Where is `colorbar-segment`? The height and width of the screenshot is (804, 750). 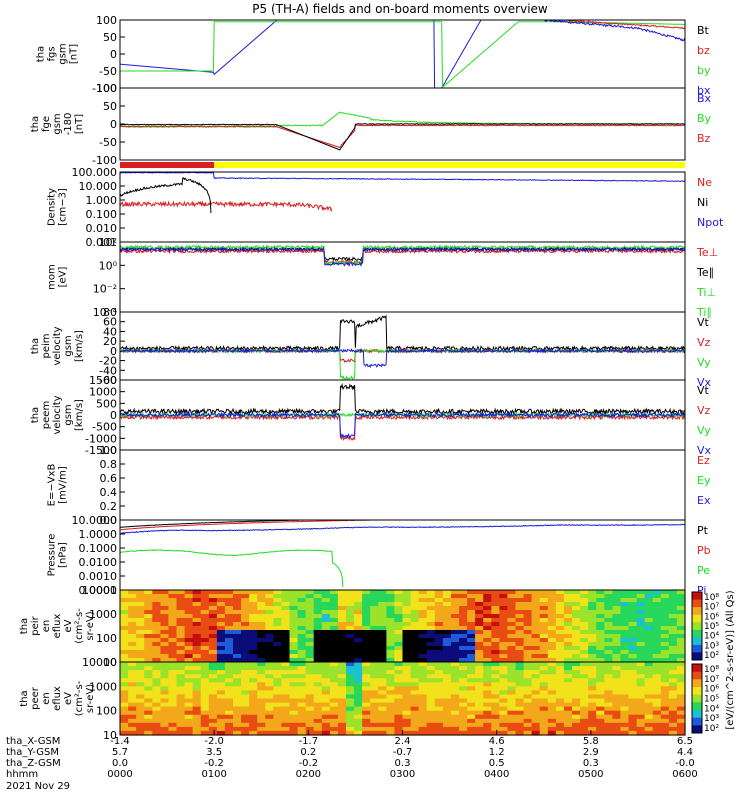
colorbar-segment is located at coordinates (697, 729).